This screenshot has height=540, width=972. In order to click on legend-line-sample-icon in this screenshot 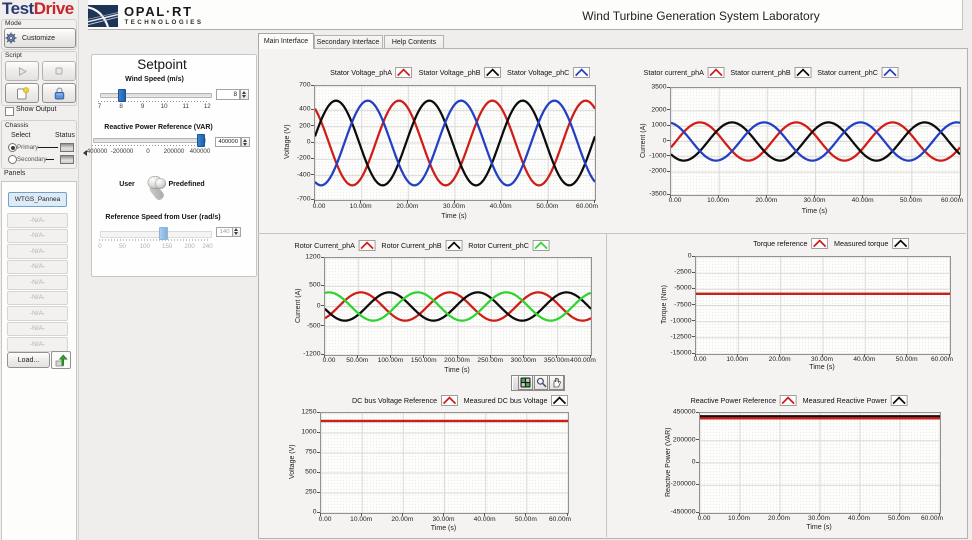, I will do `click(449, 400)`.